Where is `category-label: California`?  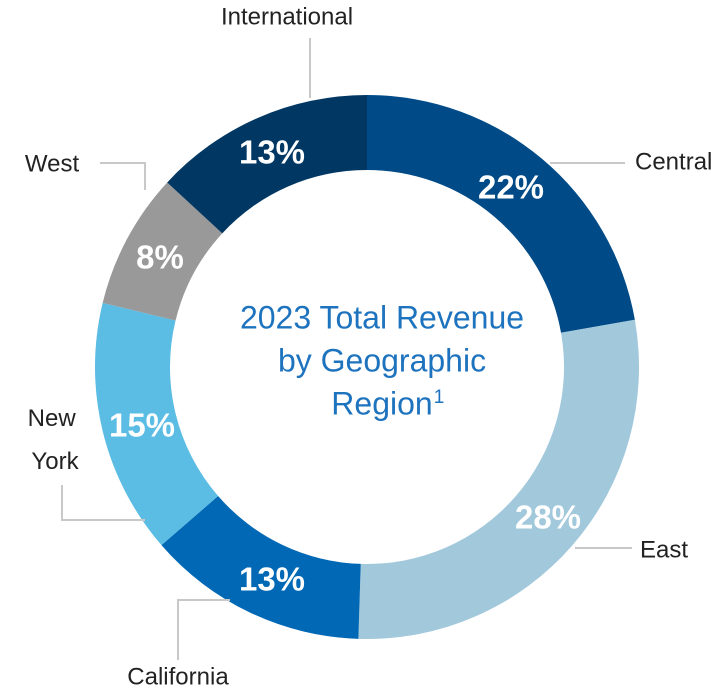 category-label: California is located at coordinates (178, 676).